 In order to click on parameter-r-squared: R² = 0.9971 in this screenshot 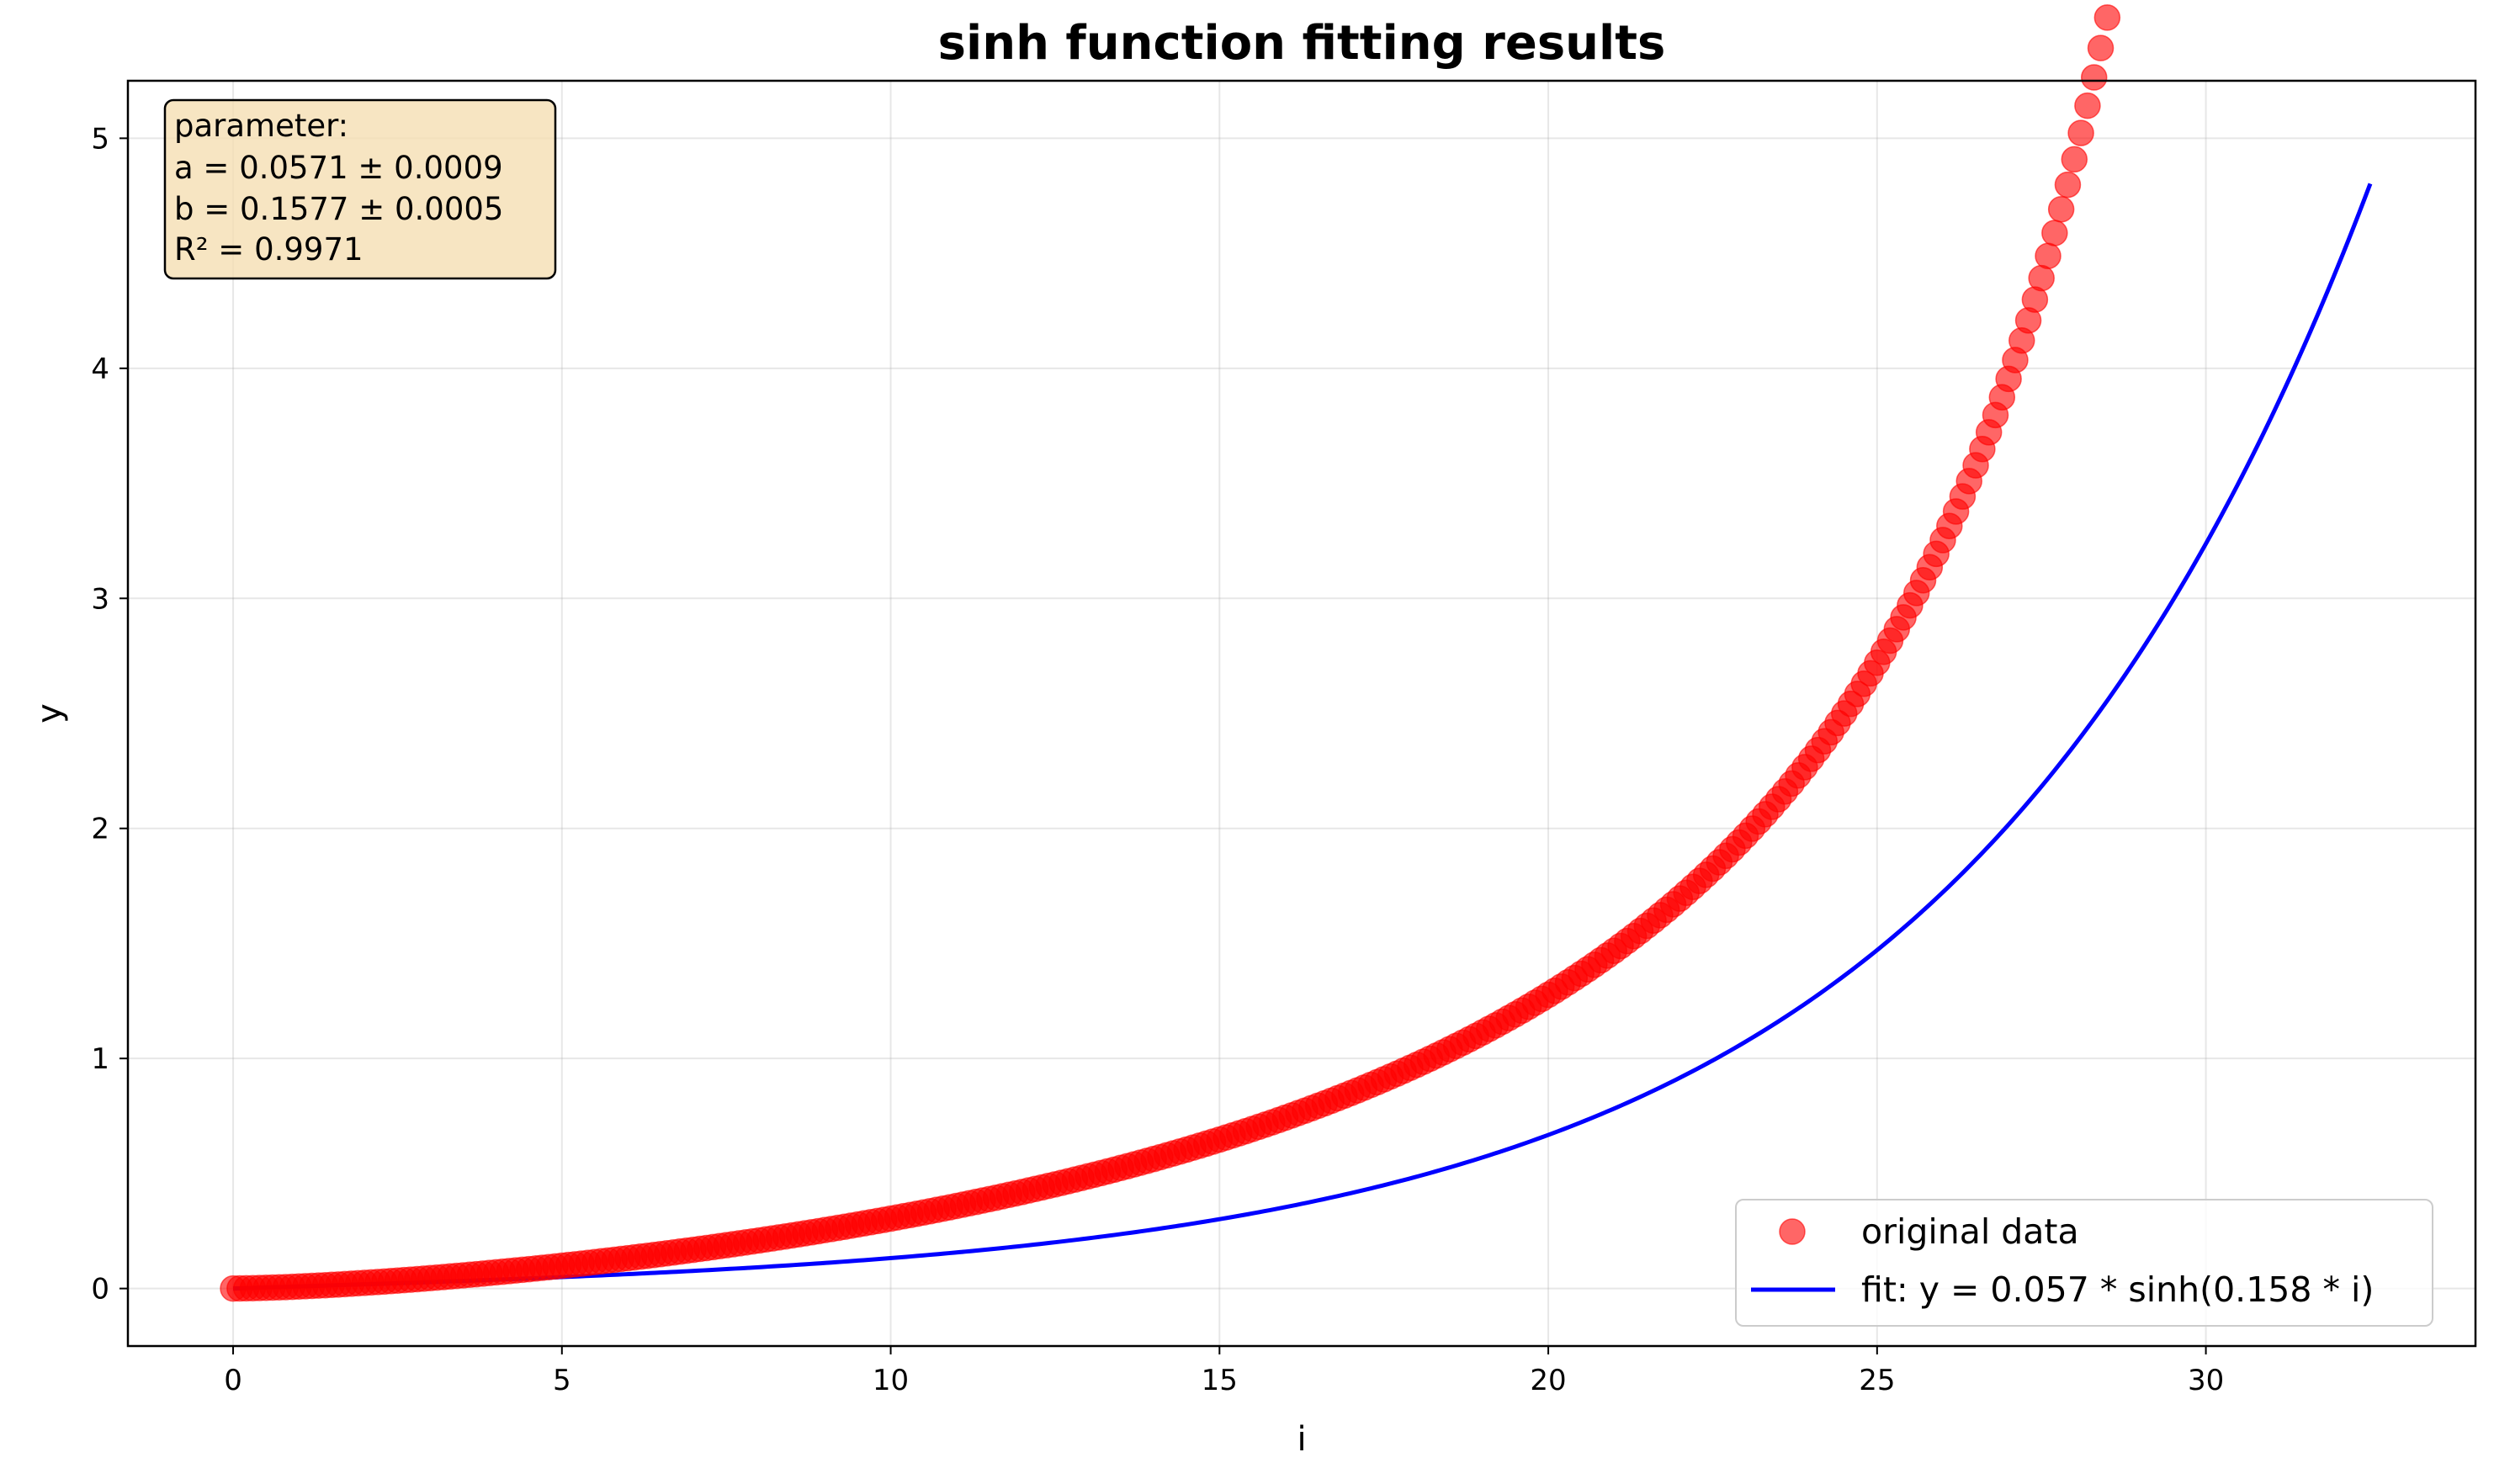, I will do `click(268, 249)`.